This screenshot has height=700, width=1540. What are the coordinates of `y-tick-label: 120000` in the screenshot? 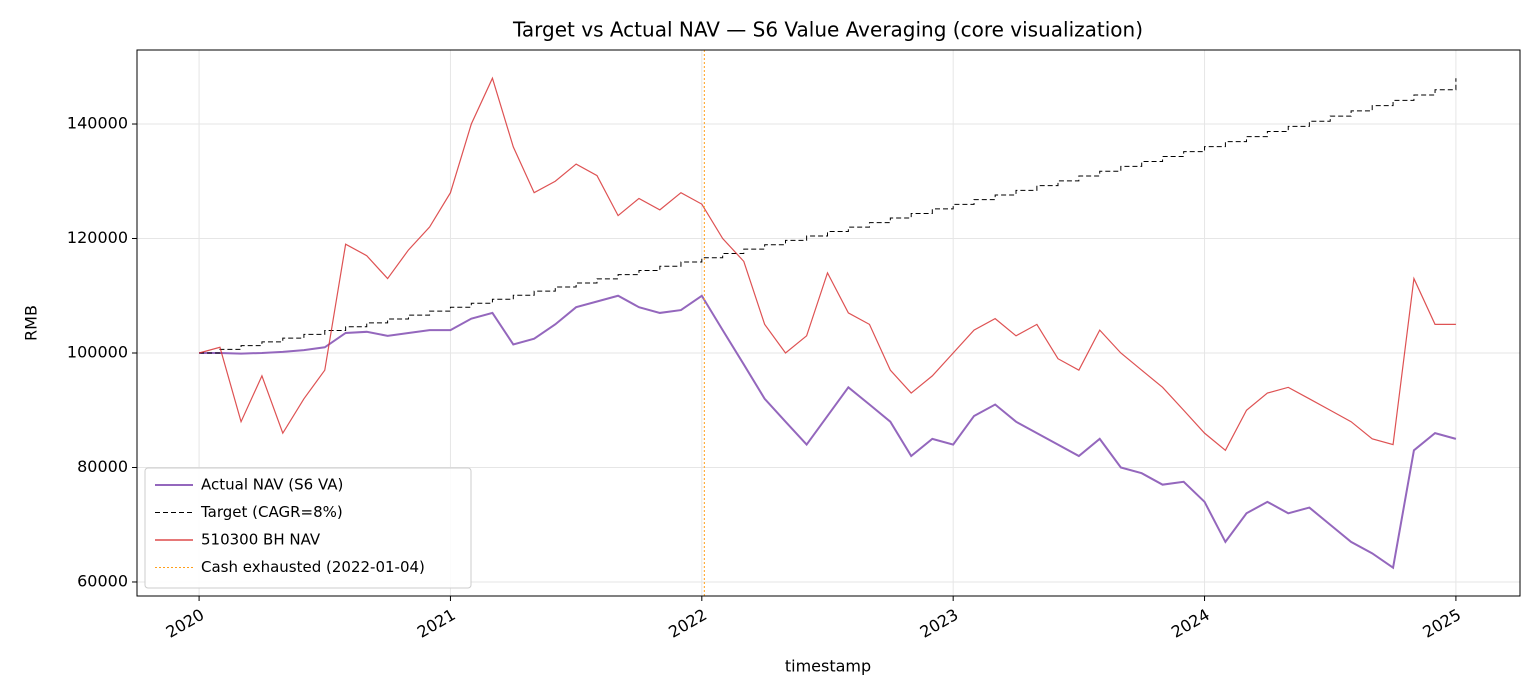 It's located at (97, 237).